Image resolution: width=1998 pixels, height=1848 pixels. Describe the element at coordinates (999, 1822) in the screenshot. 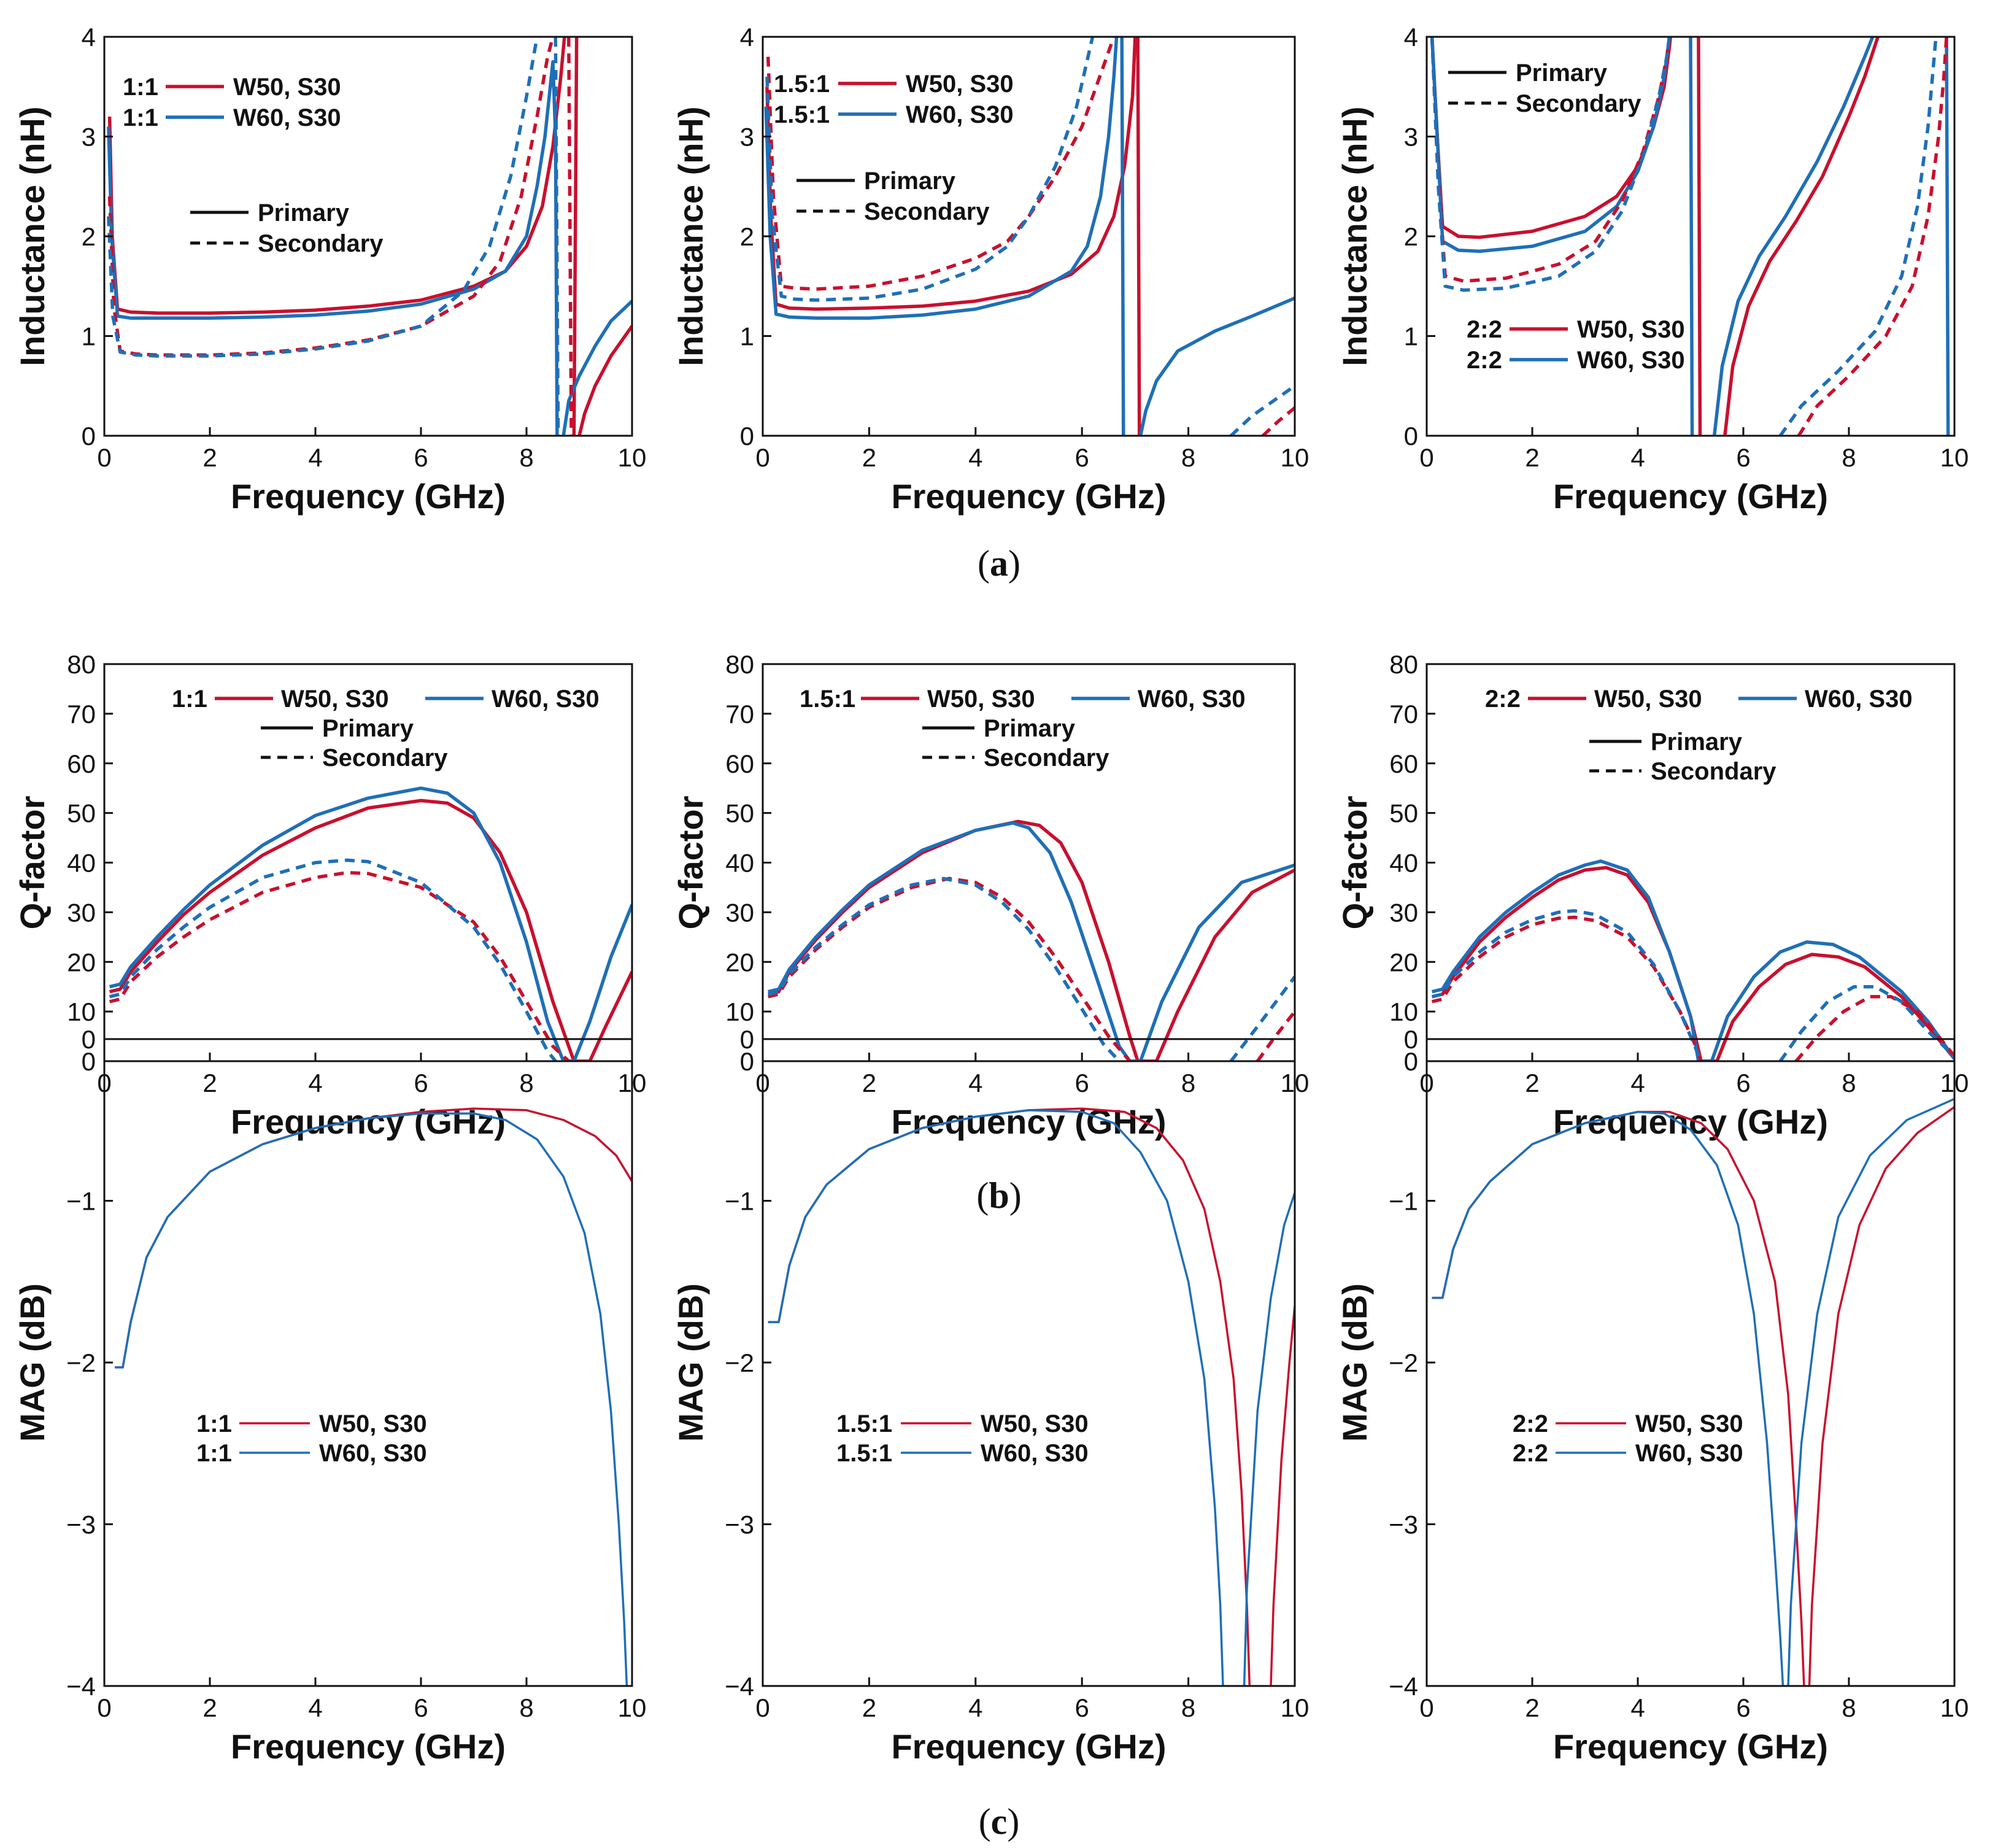

I see `caption-c: (c)` at that location.